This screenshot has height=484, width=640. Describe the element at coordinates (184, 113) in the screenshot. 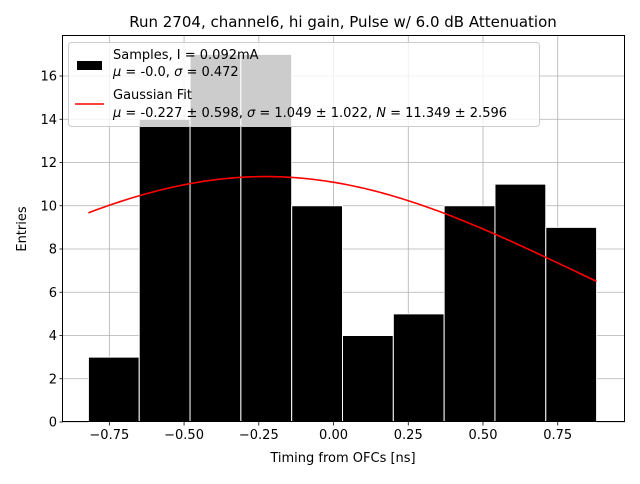

I see `legend-fit-mu-value: = -0.227 ± 0.598,` at that location.